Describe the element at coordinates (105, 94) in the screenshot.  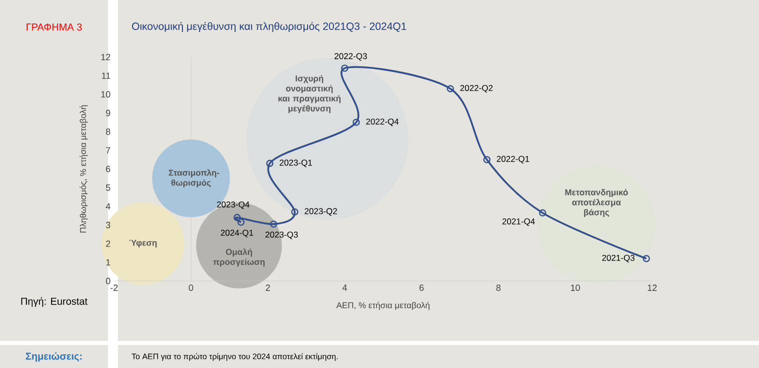
I see `y-tick-label: 10` at that location.